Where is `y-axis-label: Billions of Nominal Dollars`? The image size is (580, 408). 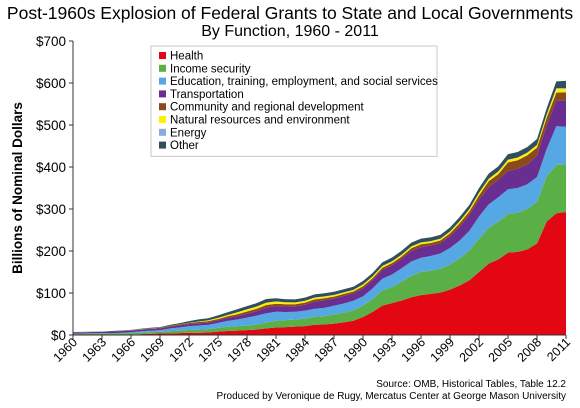
y-axis-label: Billions of Nominal Dollars is located at coordinates (17, 188).